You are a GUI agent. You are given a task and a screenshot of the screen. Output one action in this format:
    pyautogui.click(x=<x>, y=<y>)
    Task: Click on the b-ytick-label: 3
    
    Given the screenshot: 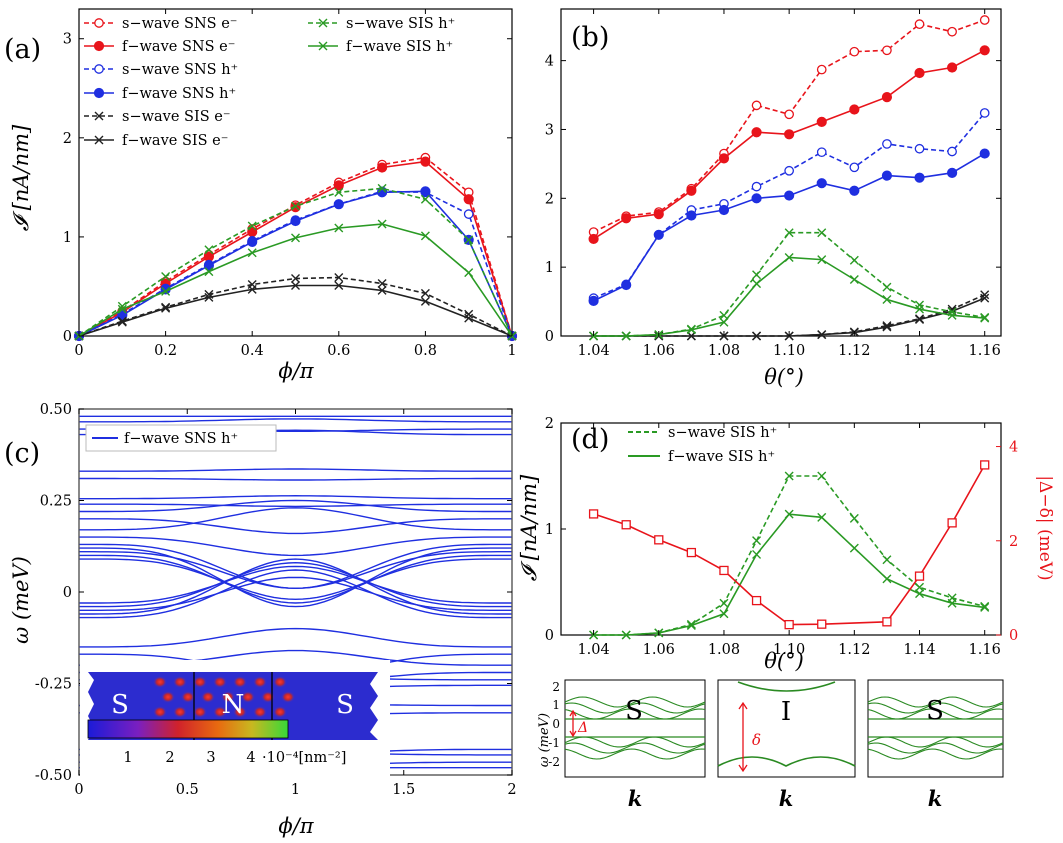 What is the action you would take?
    pyautogui.click(x=549, y=130)
    